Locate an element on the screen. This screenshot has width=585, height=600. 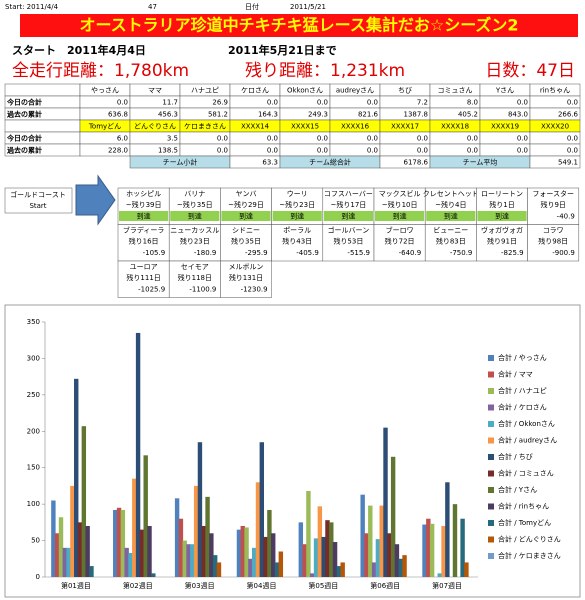
stop-name: ヴォガヴォガ is located at coordinates (502, 230).